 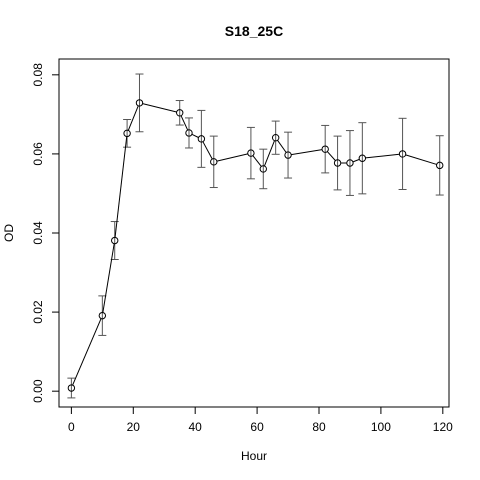 I want to click on x-tick-label: 20, so click(x=134, y=427).